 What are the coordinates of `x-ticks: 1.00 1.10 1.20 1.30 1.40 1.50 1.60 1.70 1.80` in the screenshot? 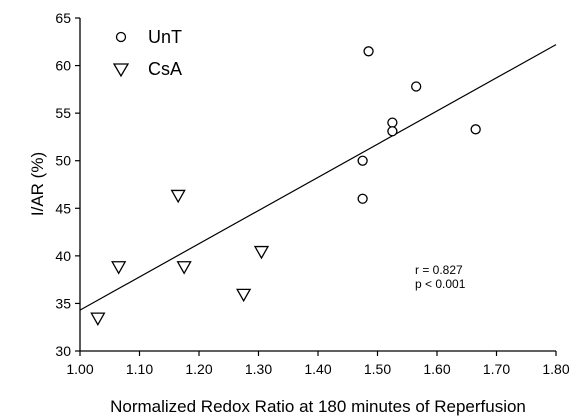 It's located at (318, 364).